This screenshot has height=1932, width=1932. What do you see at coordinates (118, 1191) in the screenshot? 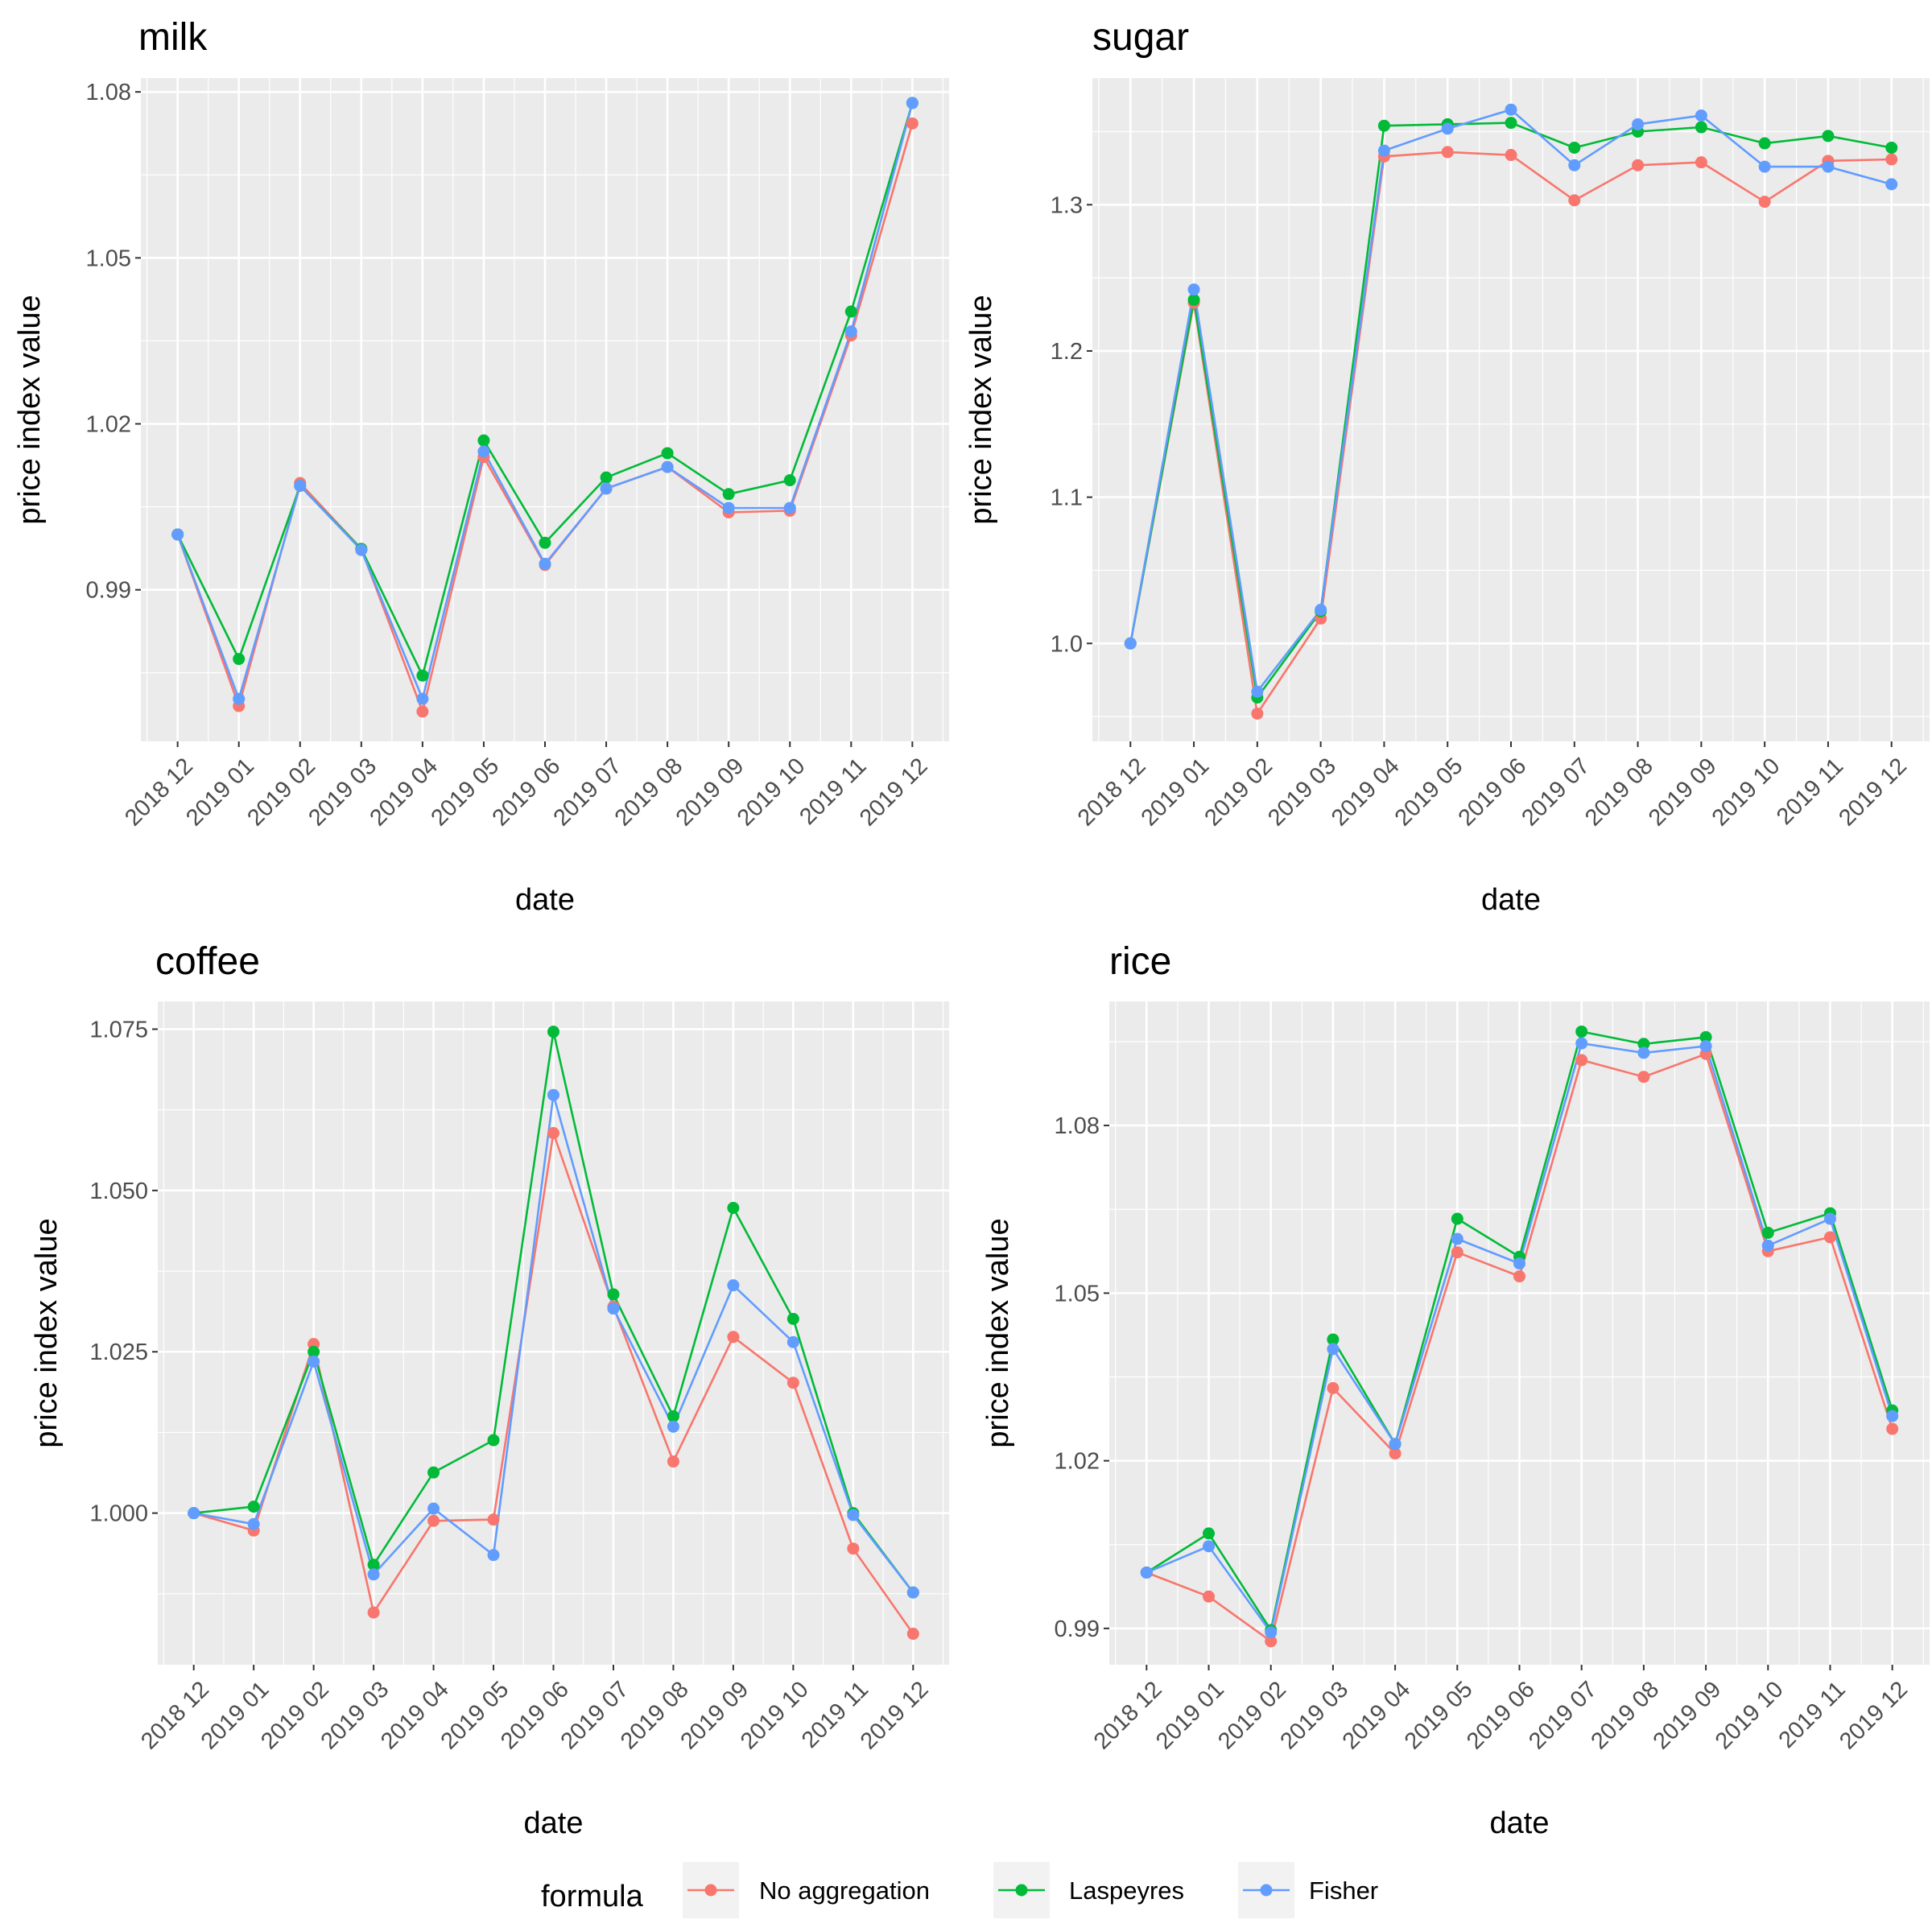
I see `y-tick-label: 1.050` at bounding box center [118, 1191].